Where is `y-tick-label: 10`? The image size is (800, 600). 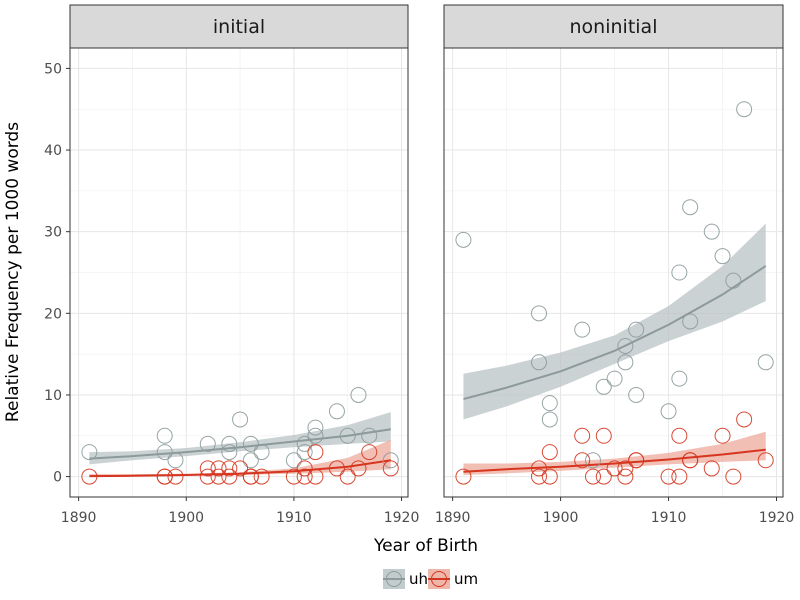
y-tick-label: 10 is located at coordinates (53, 396).